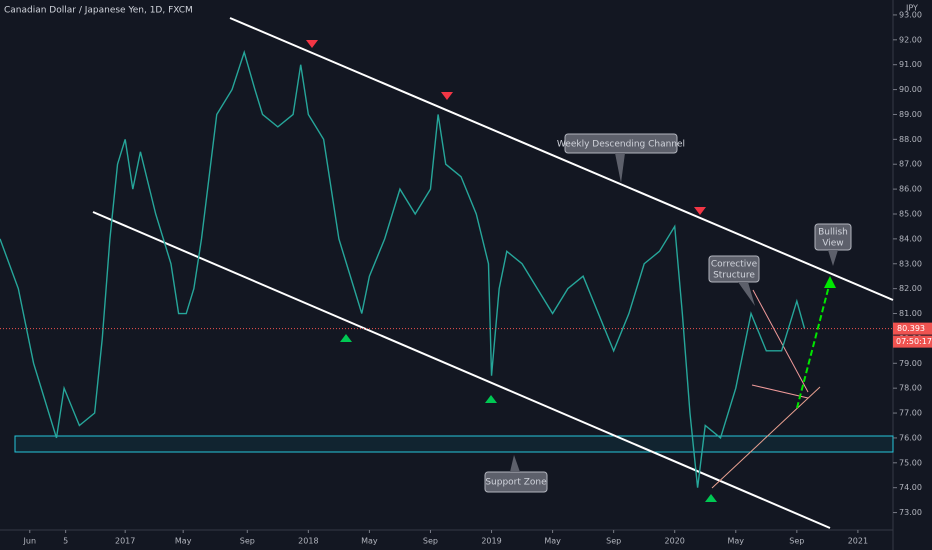 The image size is (932, 550). What do you see at coordinates (910, 114) in the screenshot?
I see `y-tick-label: 89.00` at bounding box center [910, 114].